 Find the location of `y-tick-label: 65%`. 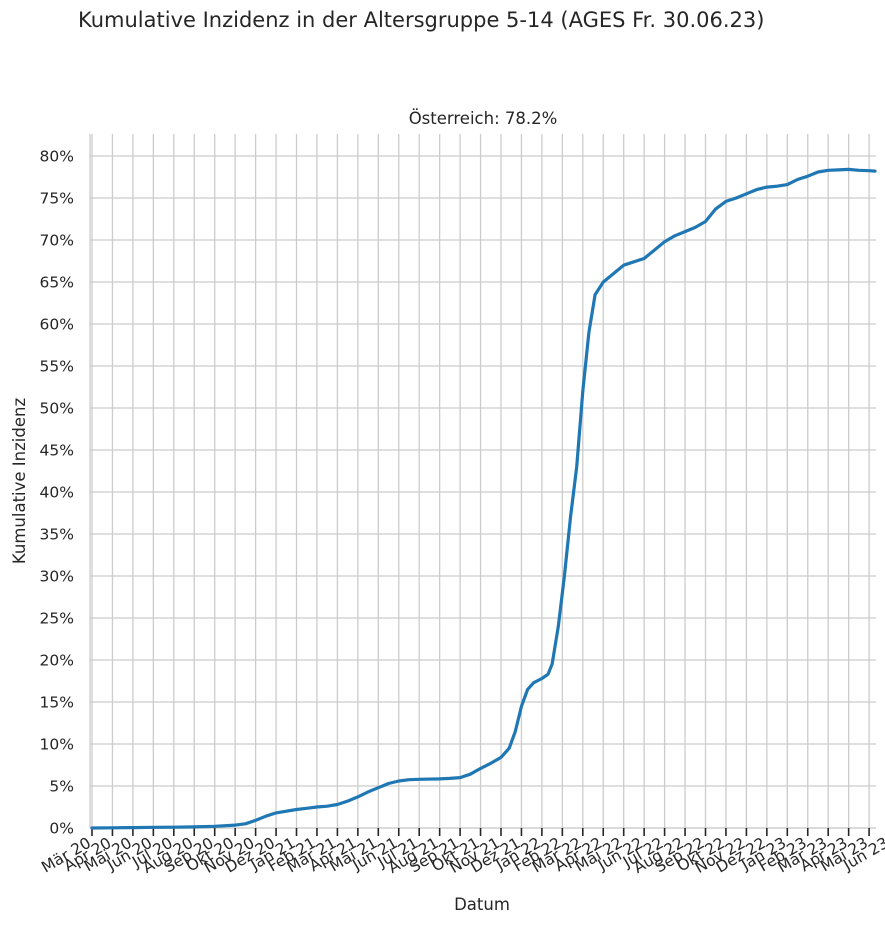

y-tick-label: 65% is located at coordinates (57, 283).